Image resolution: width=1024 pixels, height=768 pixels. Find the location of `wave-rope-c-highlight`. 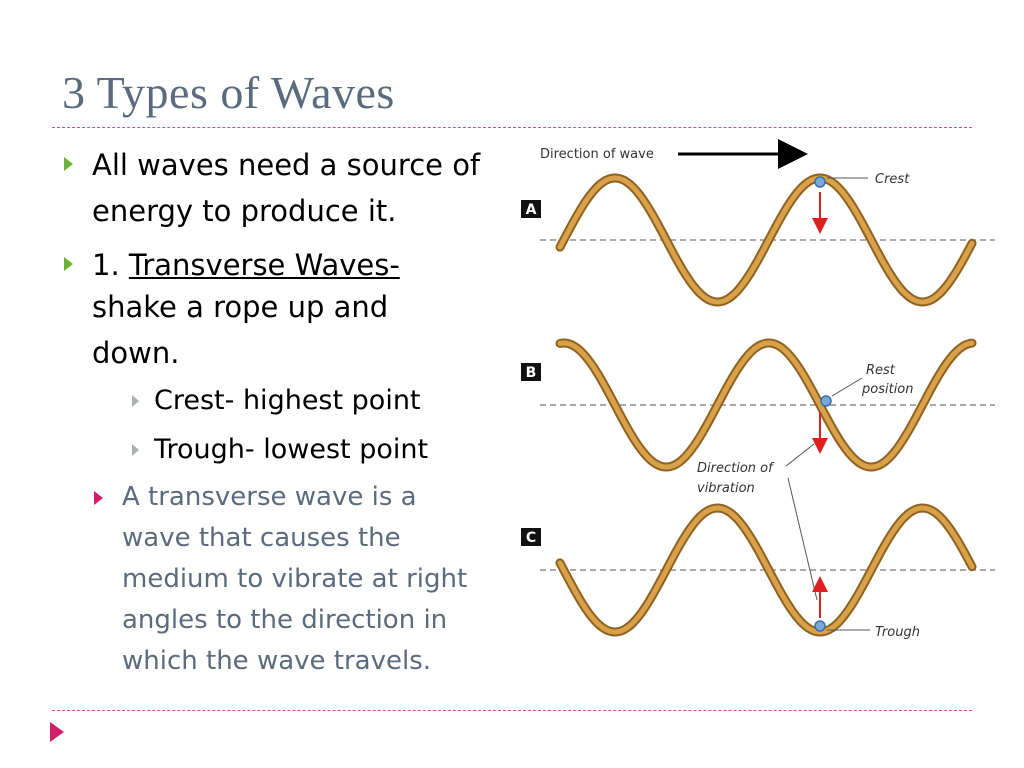

wave-rope-c-highlight is located at coordinates (766, 570).